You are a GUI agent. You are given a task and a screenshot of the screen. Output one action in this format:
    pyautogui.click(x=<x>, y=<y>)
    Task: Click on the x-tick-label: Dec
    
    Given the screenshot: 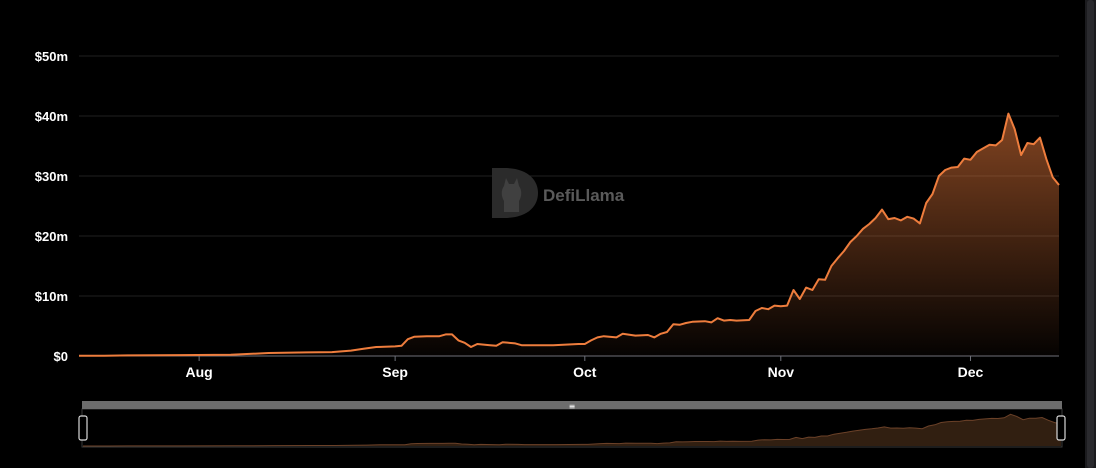 What is the action you would take?
    pyautogui.click(x=971, y=372)
    